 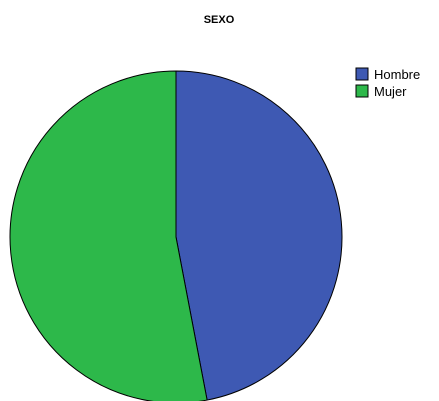 I want to click on legend: Hombre Mujer, so click(x=387, y=83).